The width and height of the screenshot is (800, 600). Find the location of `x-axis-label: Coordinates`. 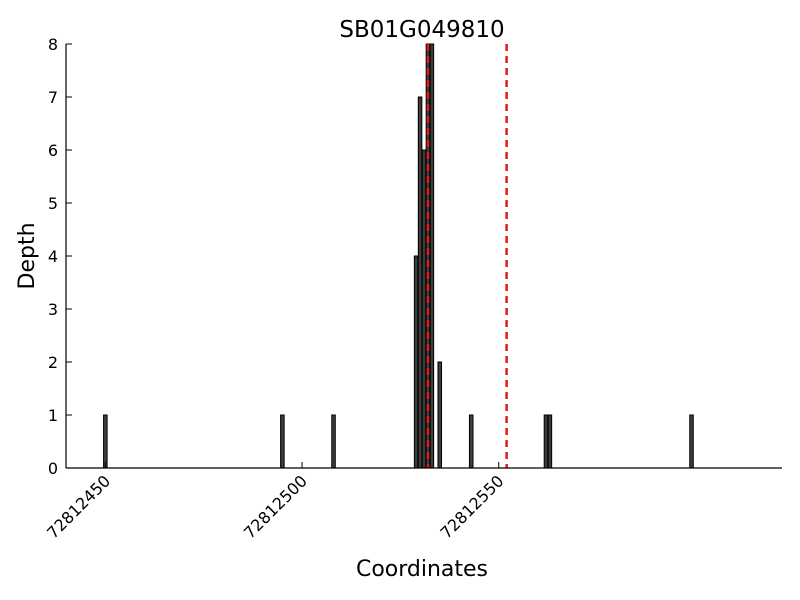

x-axis-label: Coordinates is located at coordinates (422, 569).